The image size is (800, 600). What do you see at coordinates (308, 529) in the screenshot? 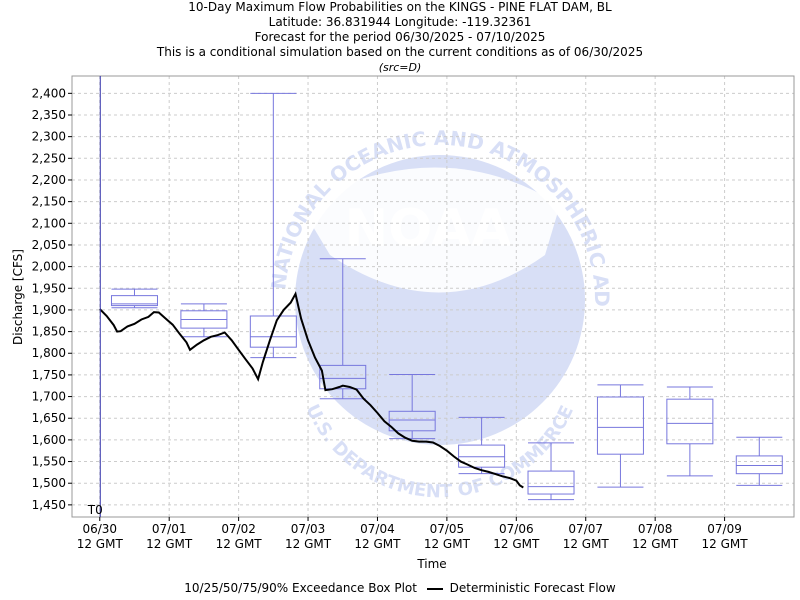
I see `x-tick-label-date: 07/03` at bounding box center [308, 529].